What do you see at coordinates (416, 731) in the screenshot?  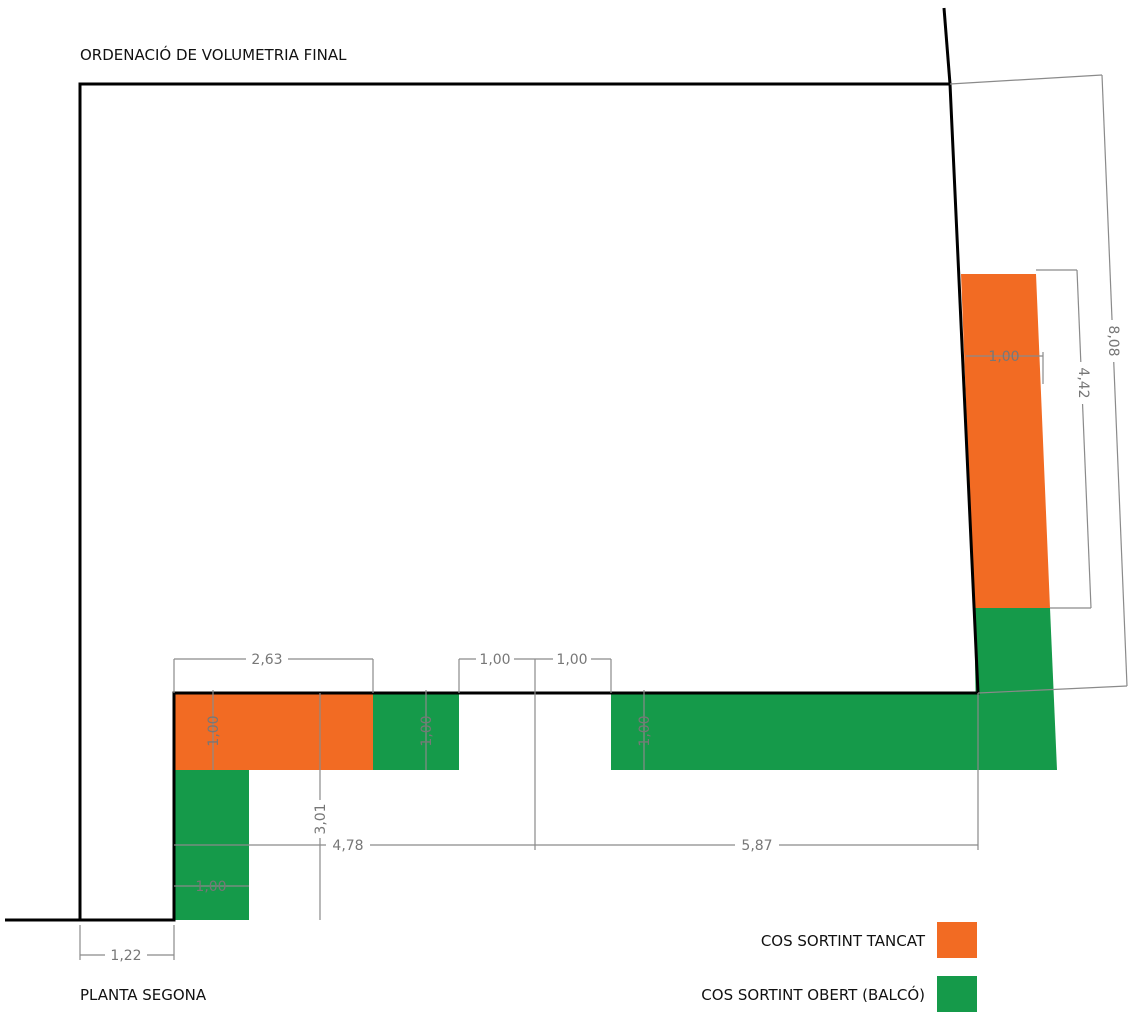 I see `open-volume-front-small` at bounding box center [416, 731].